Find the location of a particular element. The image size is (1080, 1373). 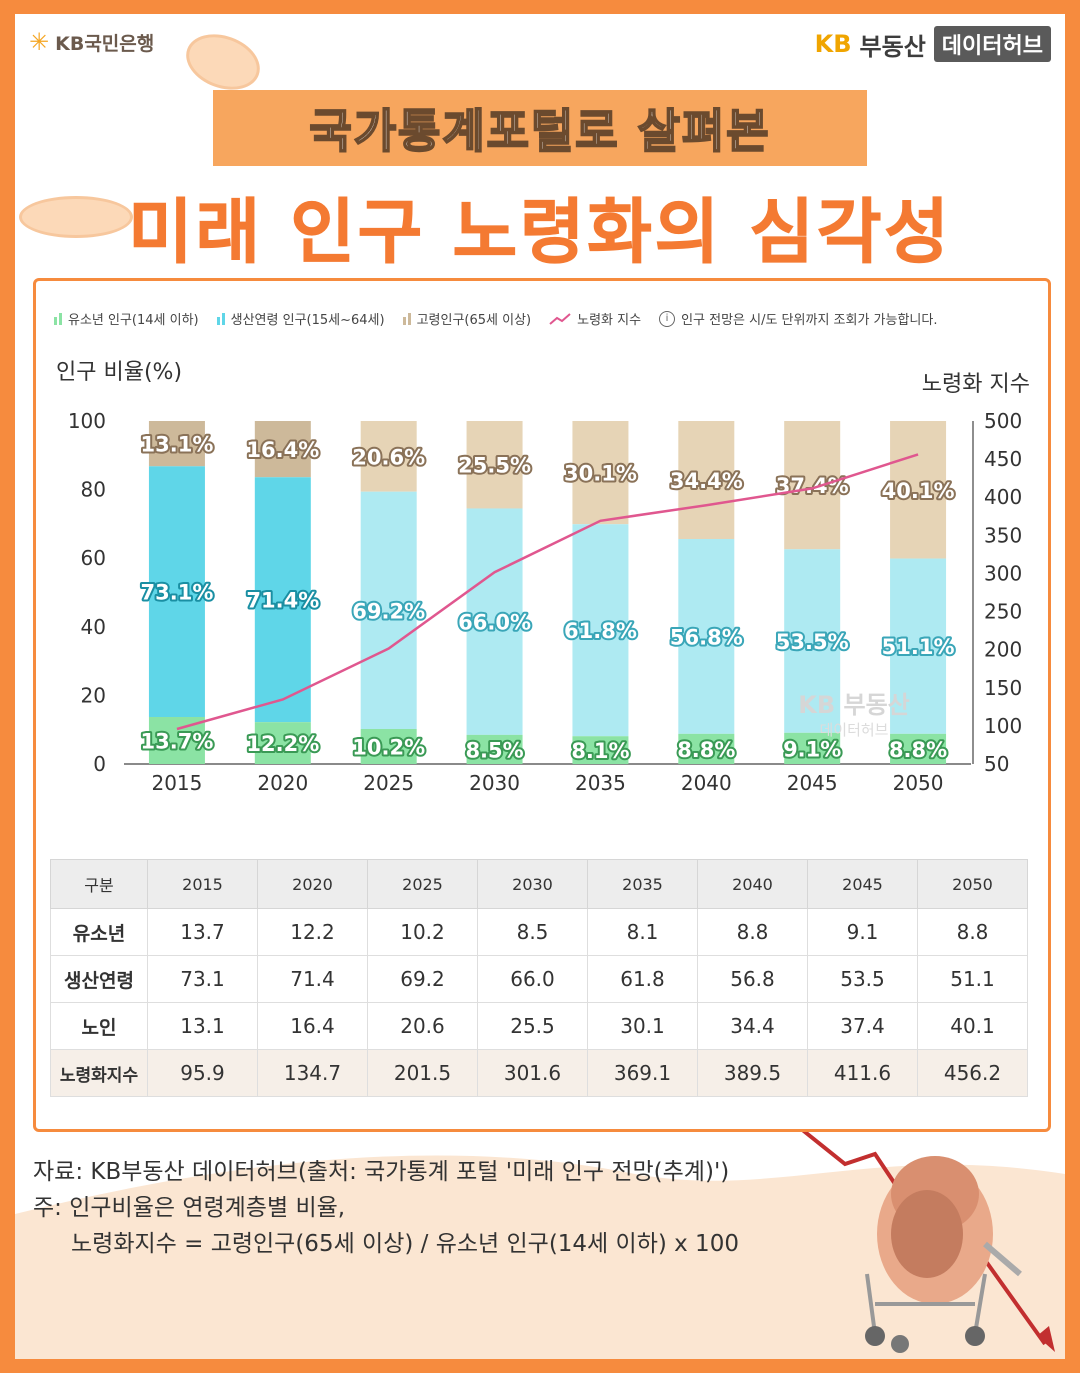

y-right-tick-label: 50 is located at coordinates (996, 764).